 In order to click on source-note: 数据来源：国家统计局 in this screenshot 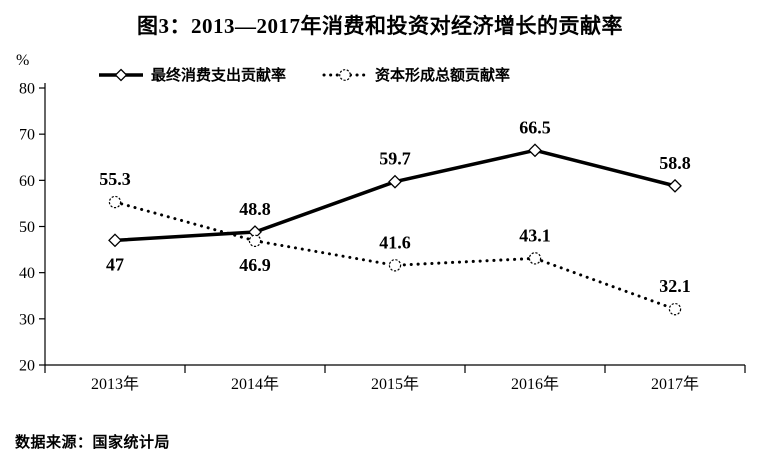, I will do `click(93, 442)`.